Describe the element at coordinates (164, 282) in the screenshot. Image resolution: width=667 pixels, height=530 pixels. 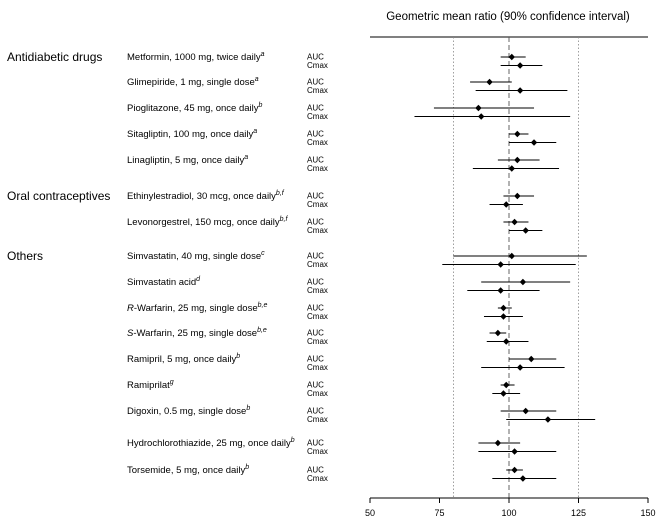
I see `drug-label: Simvastatin acidd` at that location.